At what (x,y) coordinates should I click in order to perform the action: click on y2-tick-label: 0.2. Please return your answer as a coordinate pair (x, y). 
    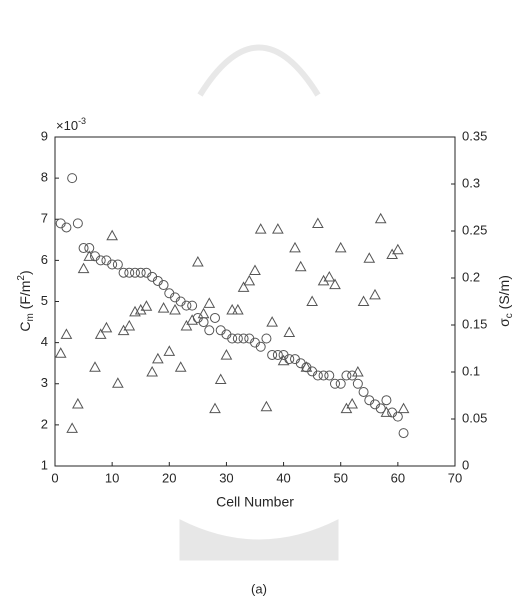
    Looking at the image, I should click on (471, 276).